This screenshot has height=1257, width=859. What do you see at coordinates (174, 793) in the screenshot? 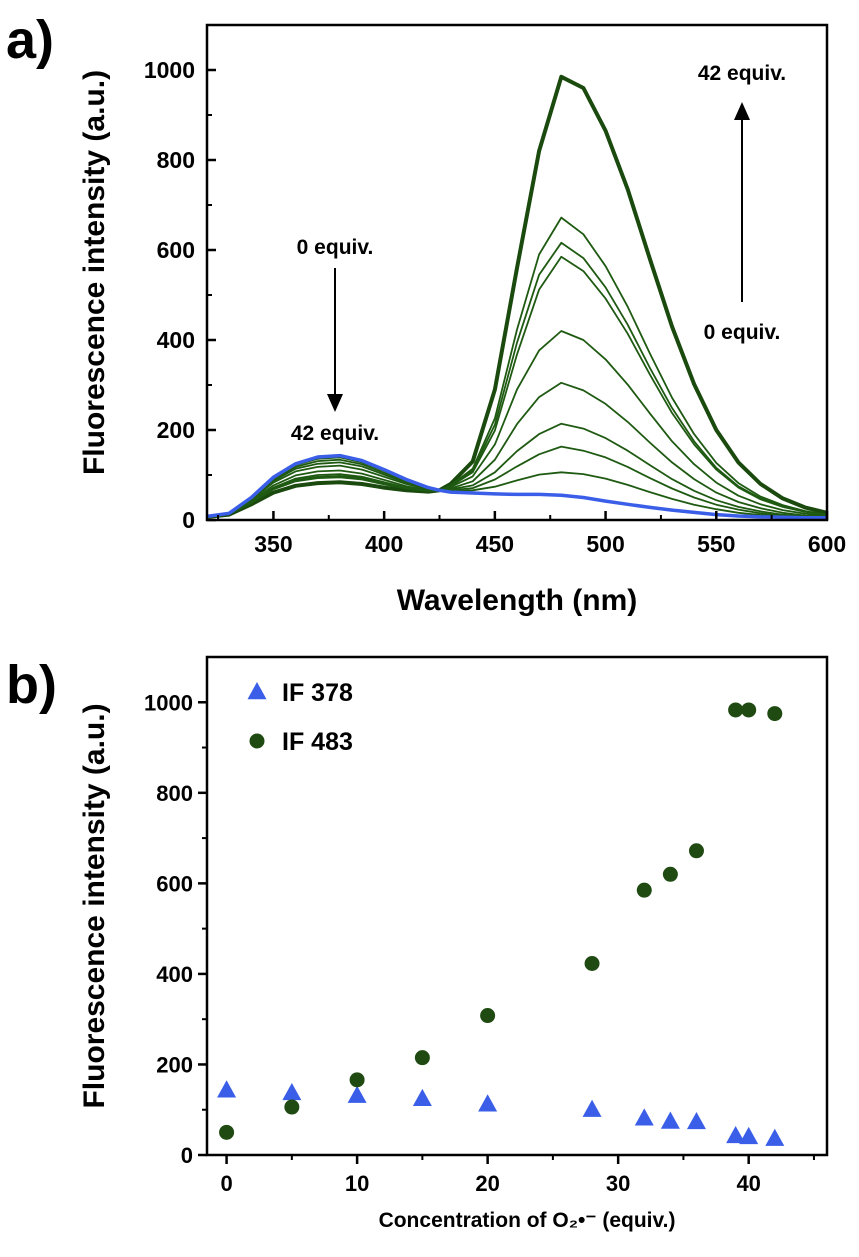
I see `y-tick-label-b-800: 800` at bounding box center [174, 793].